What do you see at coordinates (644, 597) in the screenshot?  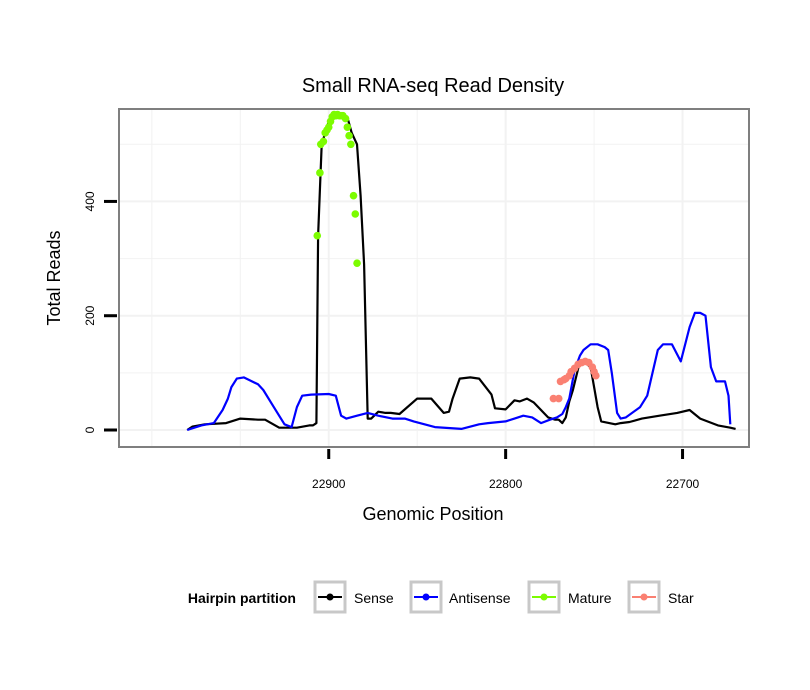 I see `legend-key-point-star` at bounding box center [644, 597].